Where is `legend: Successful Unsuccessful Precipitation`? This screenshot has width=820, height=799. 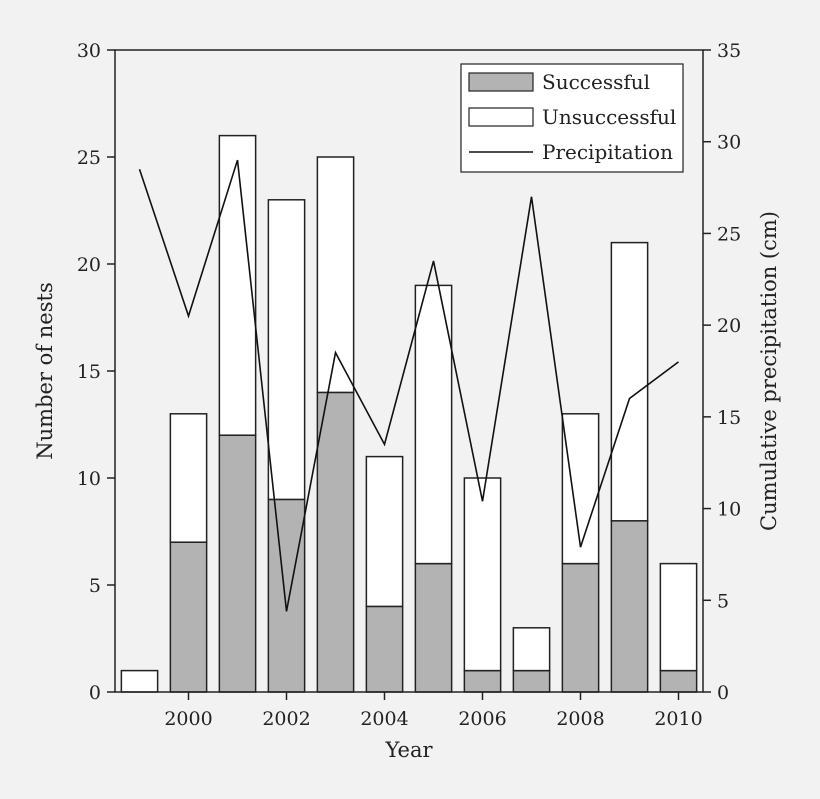
legend: Successful Unsuccessful Precipitation is located at coordinates (572, 118).